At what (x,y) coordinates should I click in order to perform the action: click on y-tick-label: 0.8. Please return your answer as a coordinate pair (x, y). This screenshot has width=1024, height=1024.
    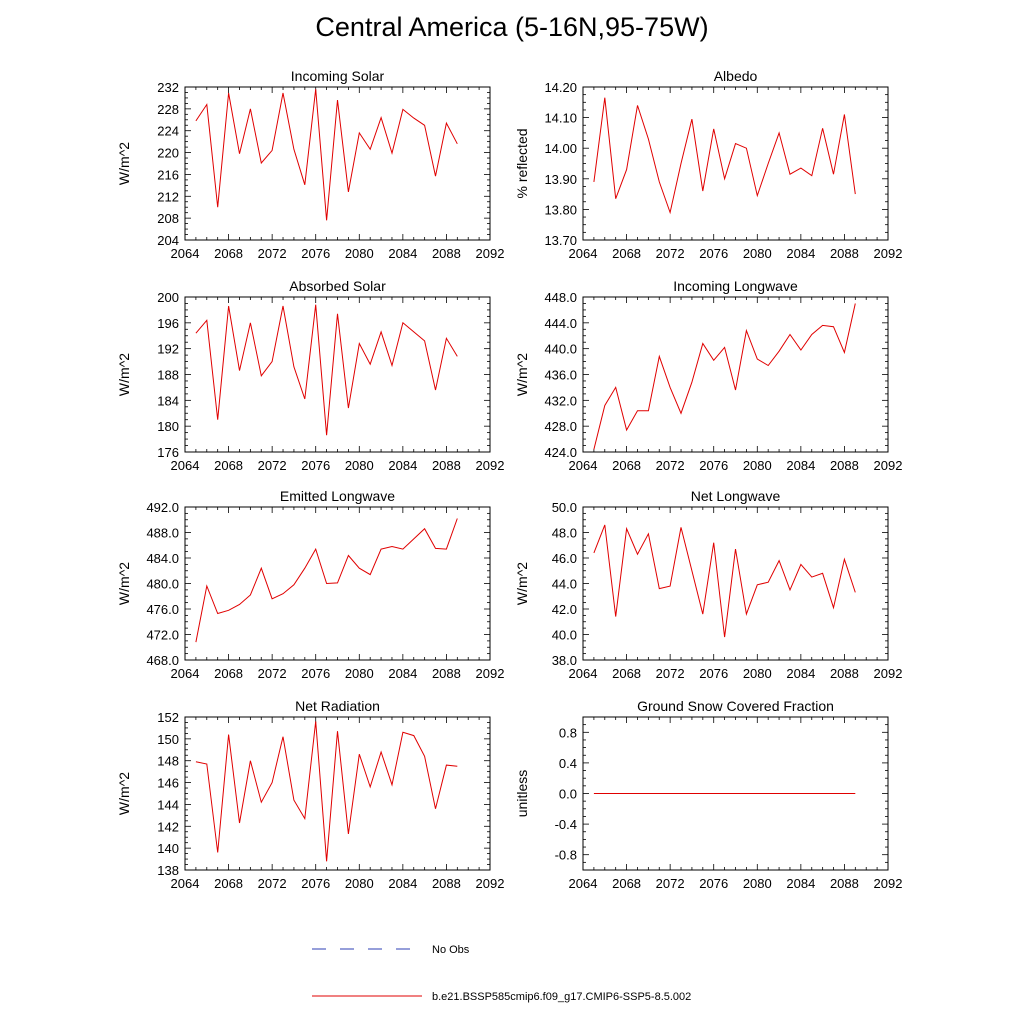
    Looking at the image, I should click on (568, 732).